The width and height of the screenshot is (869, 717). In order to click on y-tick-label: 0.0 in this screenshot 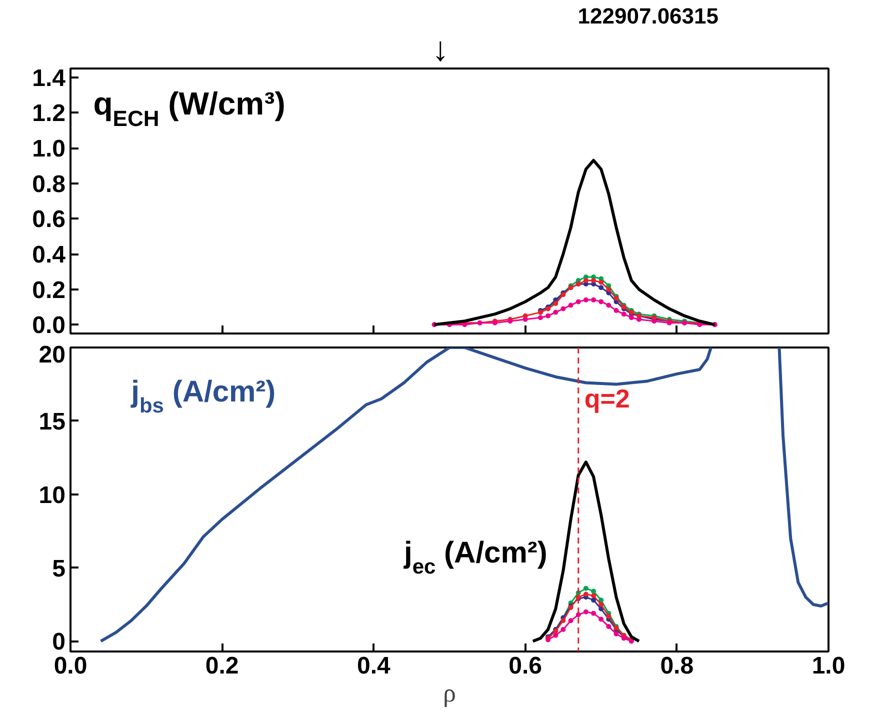, I will do `click(49, 326)`.